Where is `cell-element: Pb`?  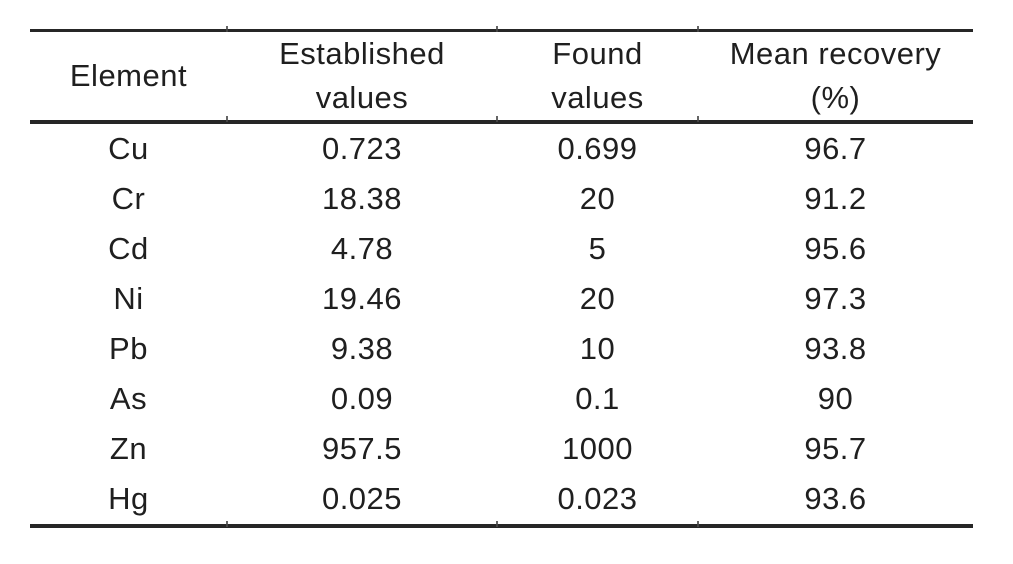 cell-element: Pb is located at coordinates (128, 348).